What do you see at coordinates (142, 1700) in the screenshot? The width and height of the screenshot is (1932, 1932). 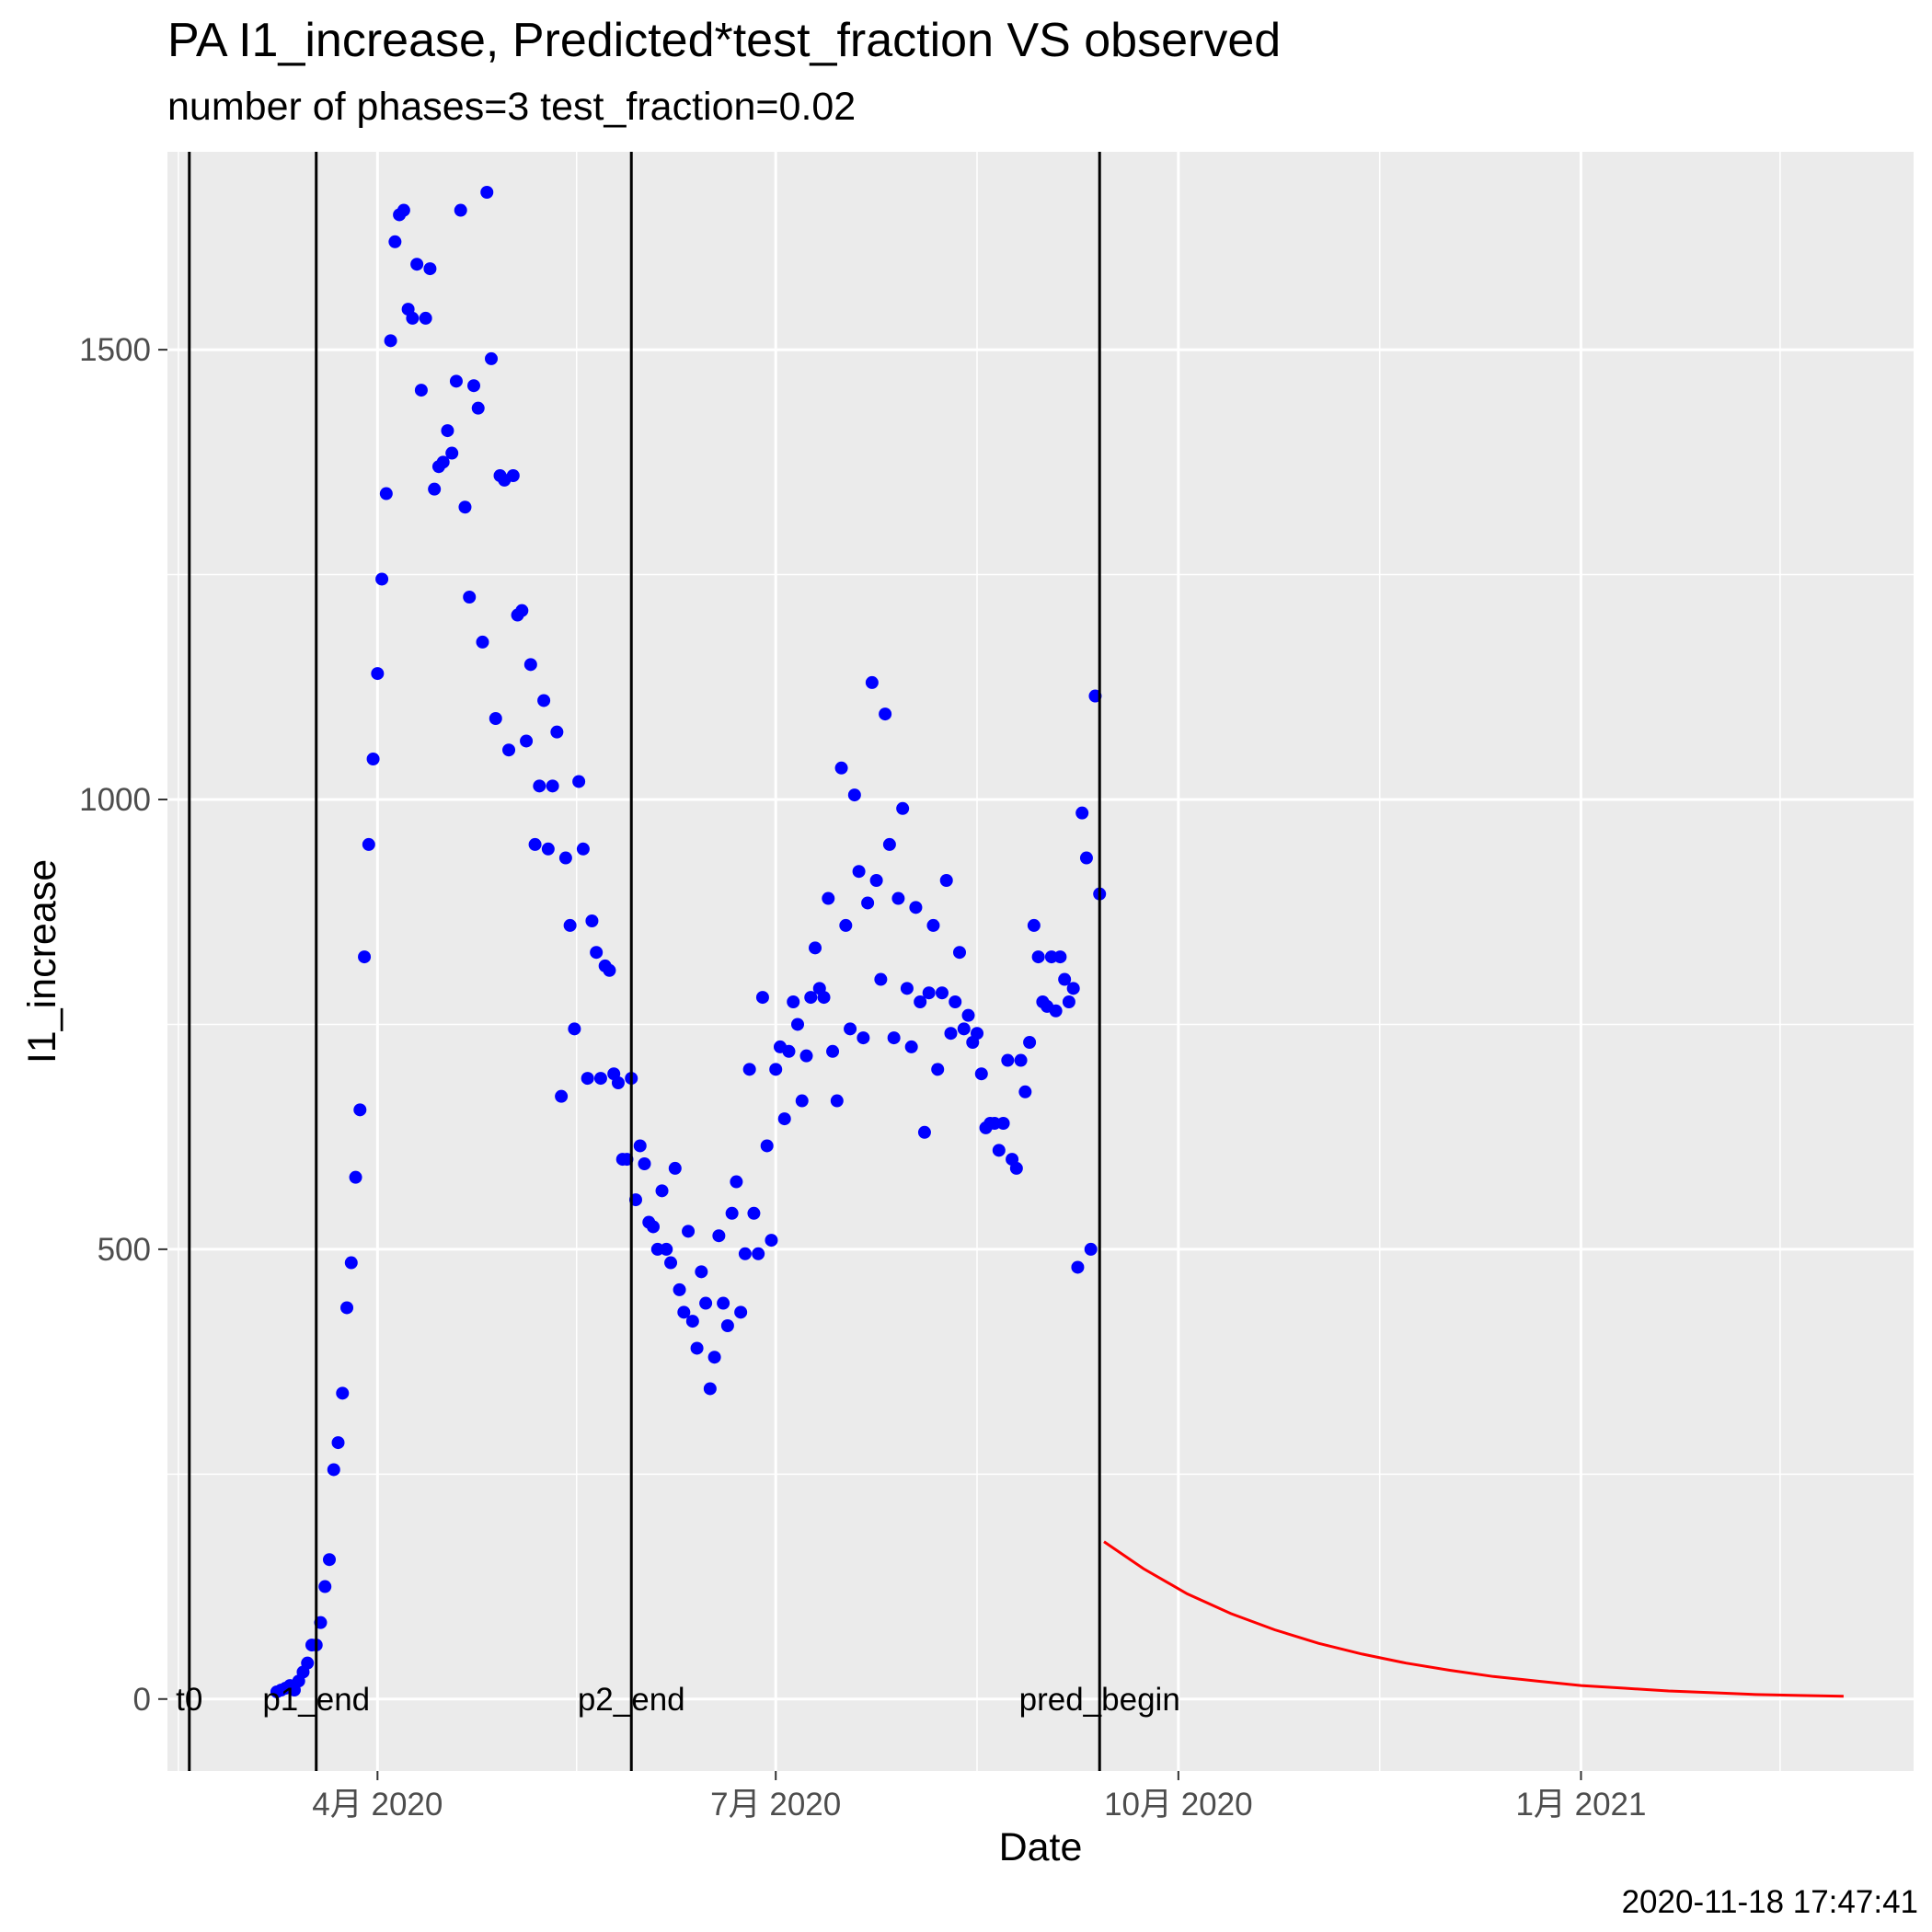 I see `y-tick-label: 0` at bounding box center [142, 1700].